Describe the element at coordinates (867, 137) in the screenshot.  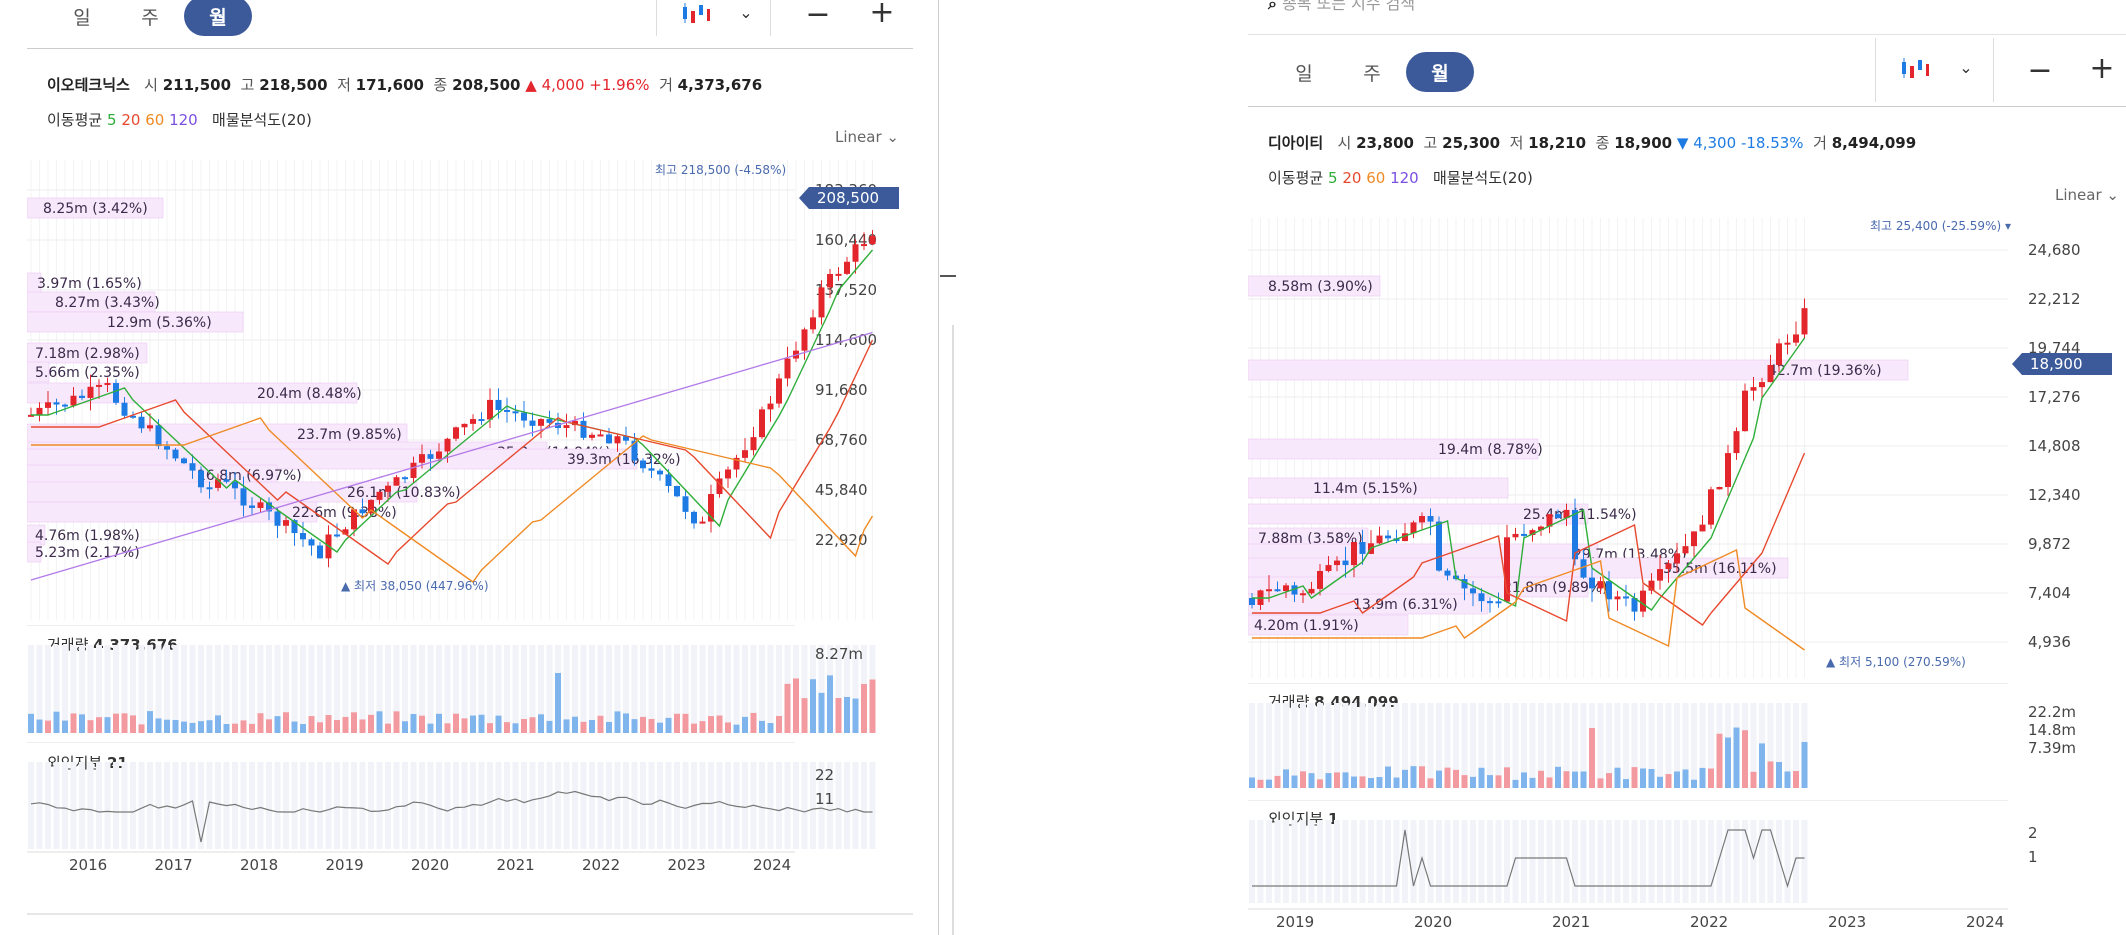
I see `left-scale-select: Linear ⌄` at that location.